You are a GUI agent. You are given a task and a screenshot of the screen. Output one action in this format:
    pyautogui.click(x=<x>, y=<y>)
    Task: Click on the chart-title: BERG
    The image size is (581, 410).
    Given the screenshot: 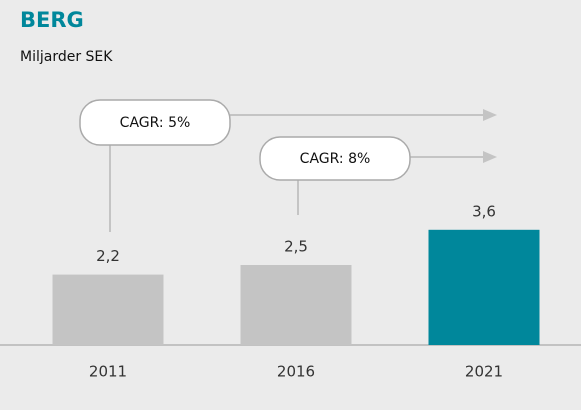 What is the action you would take?
    pyautogui.click(x=52, y=20)
    